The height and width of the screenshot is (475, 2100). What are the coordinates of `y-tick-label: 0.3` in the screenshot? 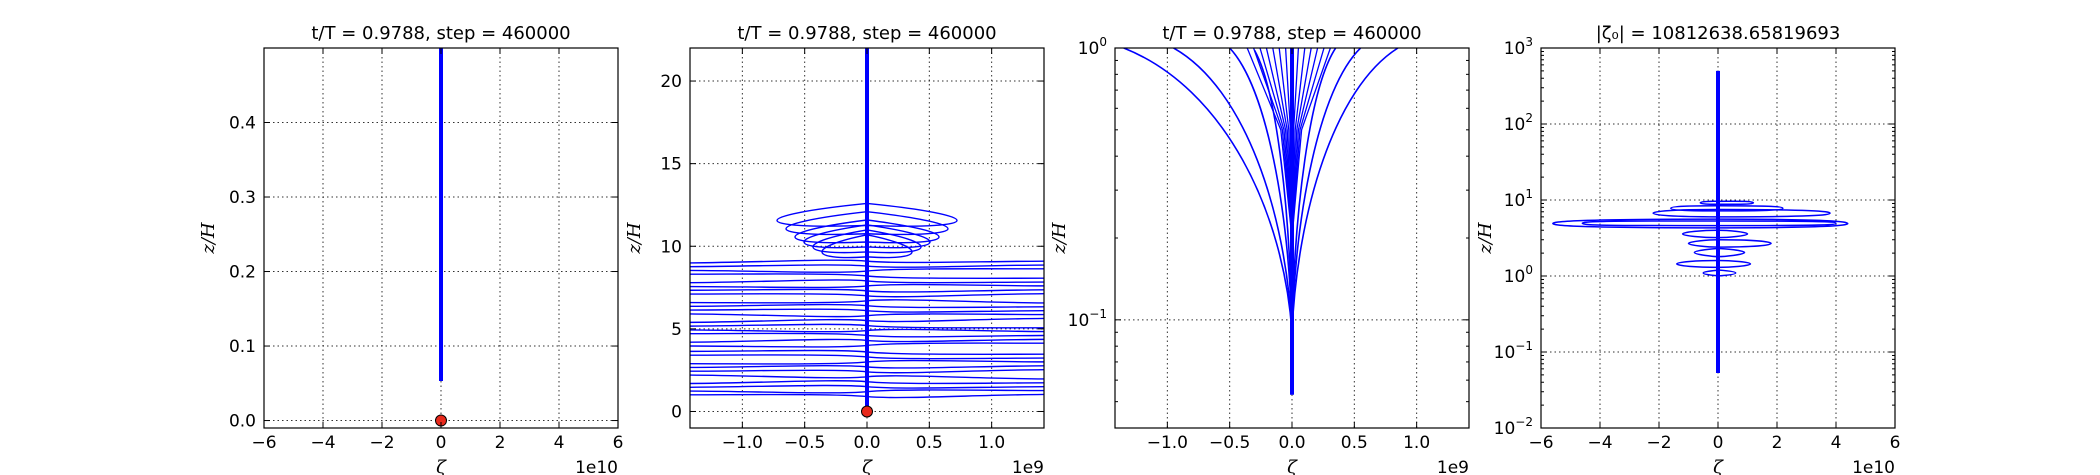 It's located at (242, 198).